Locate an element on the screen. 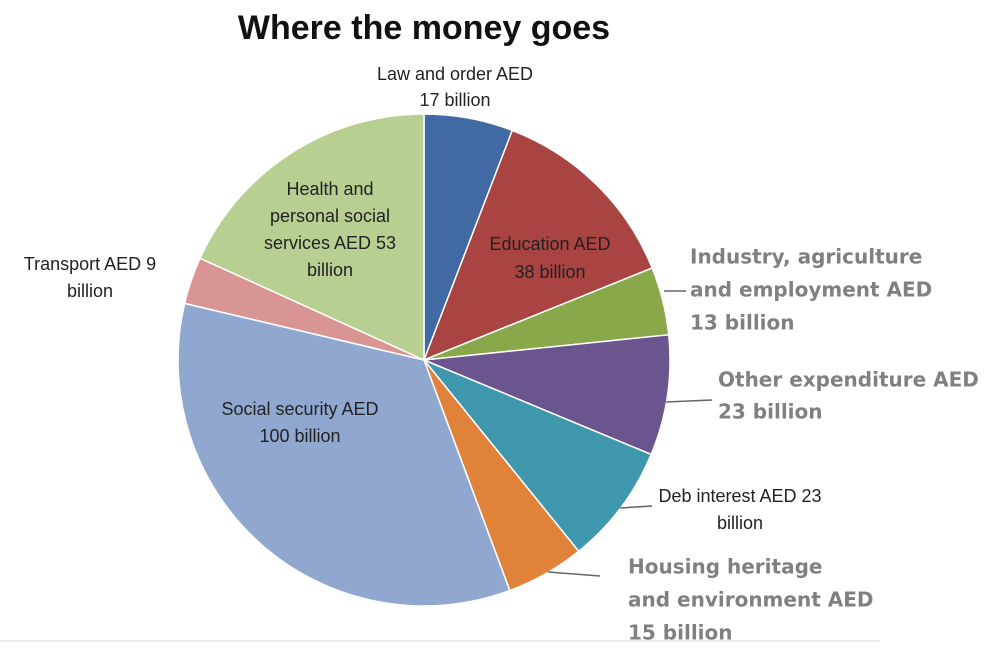  slice-label: Health and is located at coordinates (329, 189).